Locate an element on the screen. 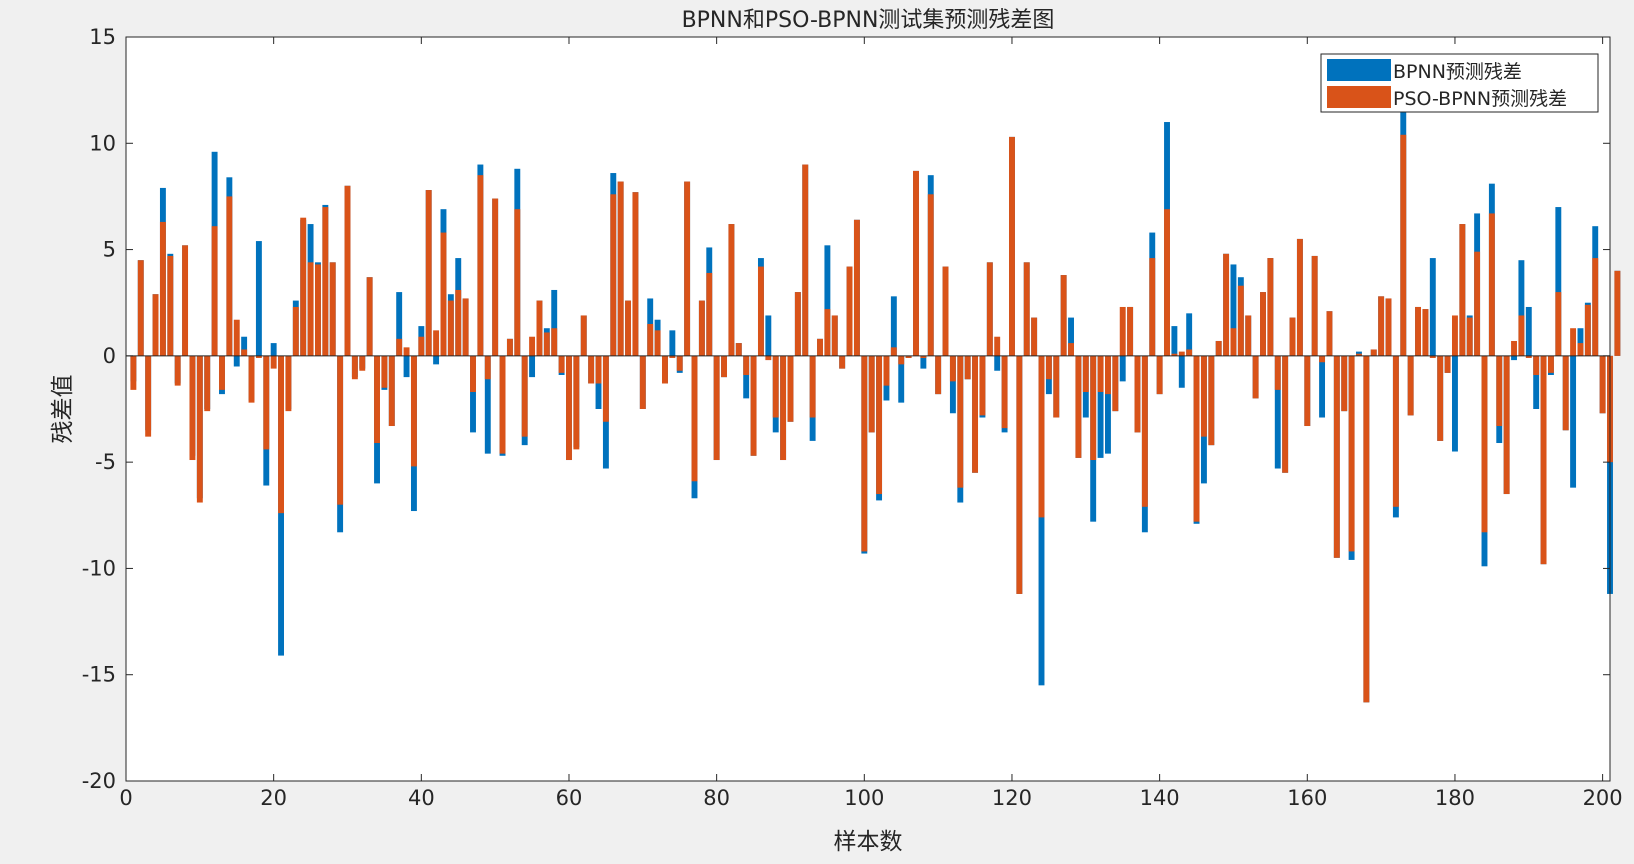  x-tick-label: 100 is located at coordinates (864, 798).